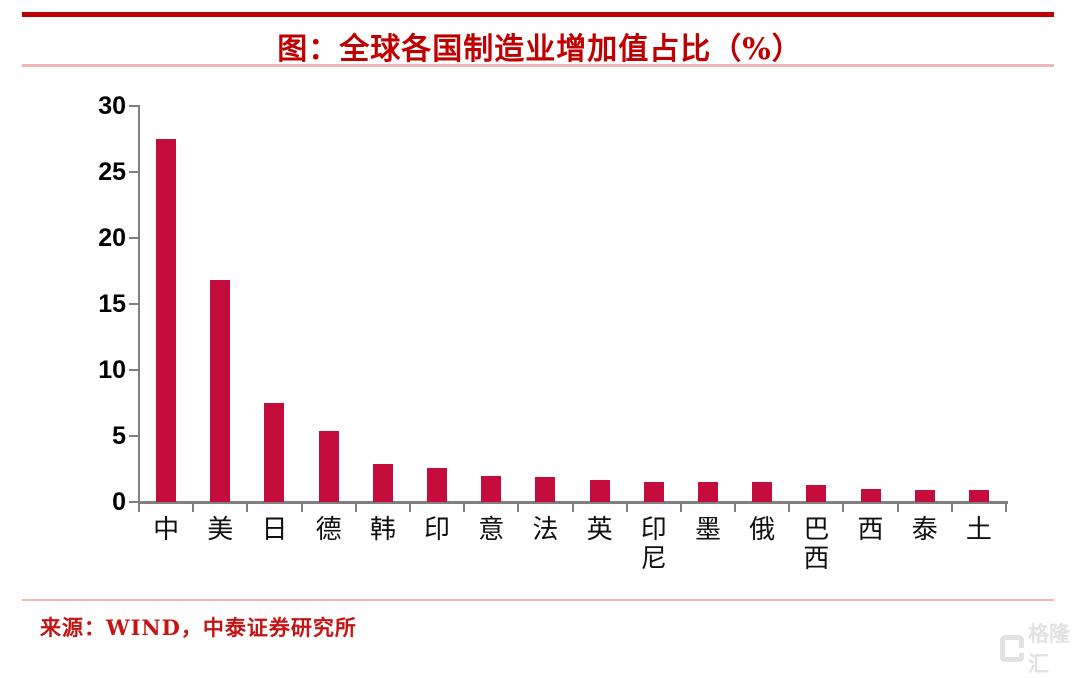 This screenshot has width=1080, height=678. What do you see at coordinates (112, 303) in the screenshot?
I see `y-axis-tick-label: 15` at bounding box center [112, 303].